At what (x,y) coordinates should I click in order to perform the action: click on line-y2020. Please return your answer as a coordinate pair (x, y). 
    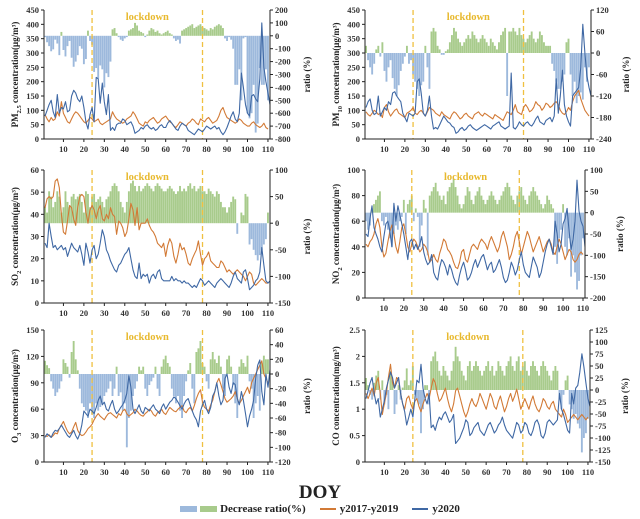
    Looking at the image, I should click on (157, 256).